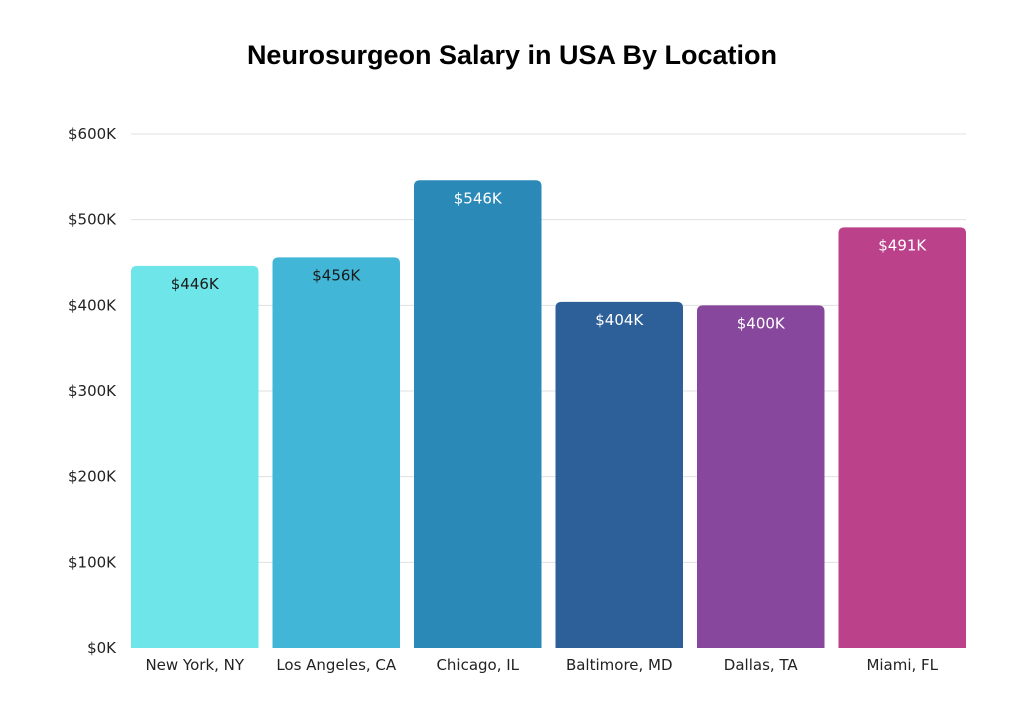  Describe the element at coordinates (477, 665) in the screenshot. I see `x-category-label: Chicago, IL` at that location.